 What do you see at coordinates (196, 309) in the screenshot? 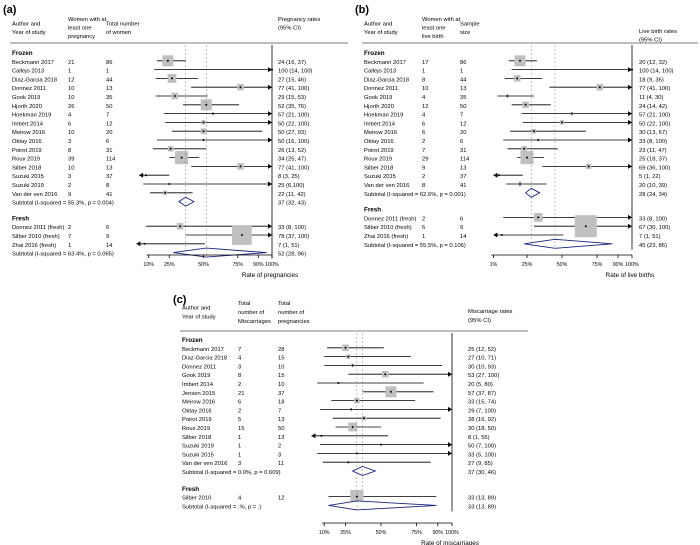
I see `column-header: Author and` at bounding box center [196, 309].